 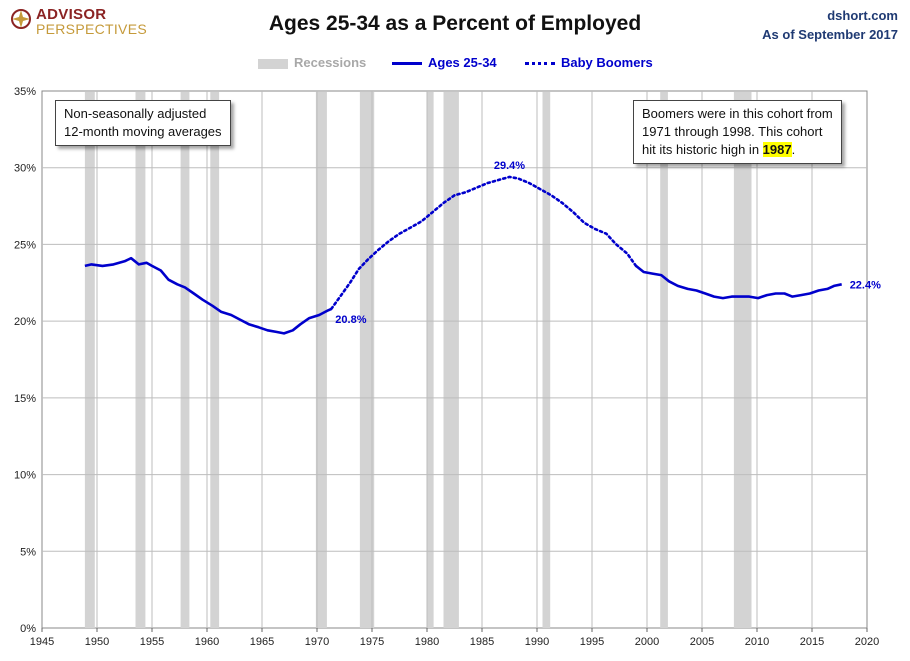 What do you see at coordinates (702, 642) in the screenshot?
I see `x-tick-label: 2005` at bounding box center [702, 642].